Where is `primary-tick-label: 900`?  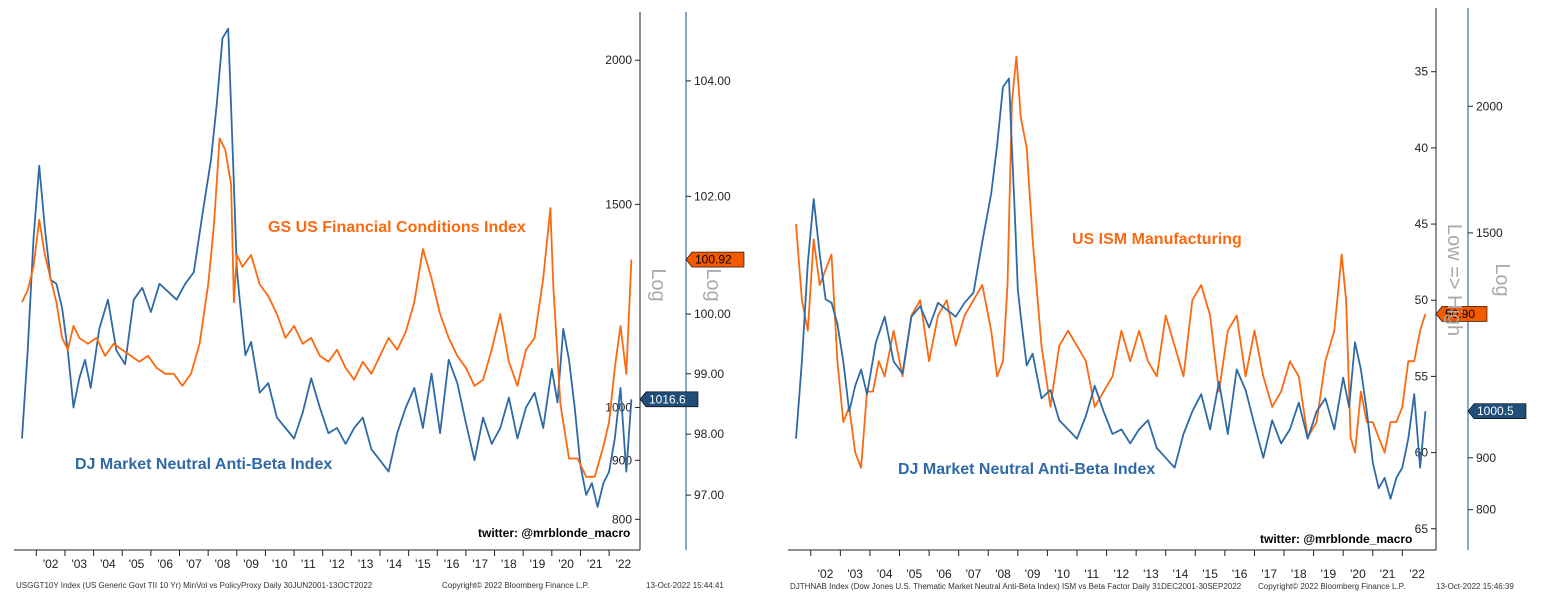
primary-tick-label: 900 is located at coordinates (622, 460).